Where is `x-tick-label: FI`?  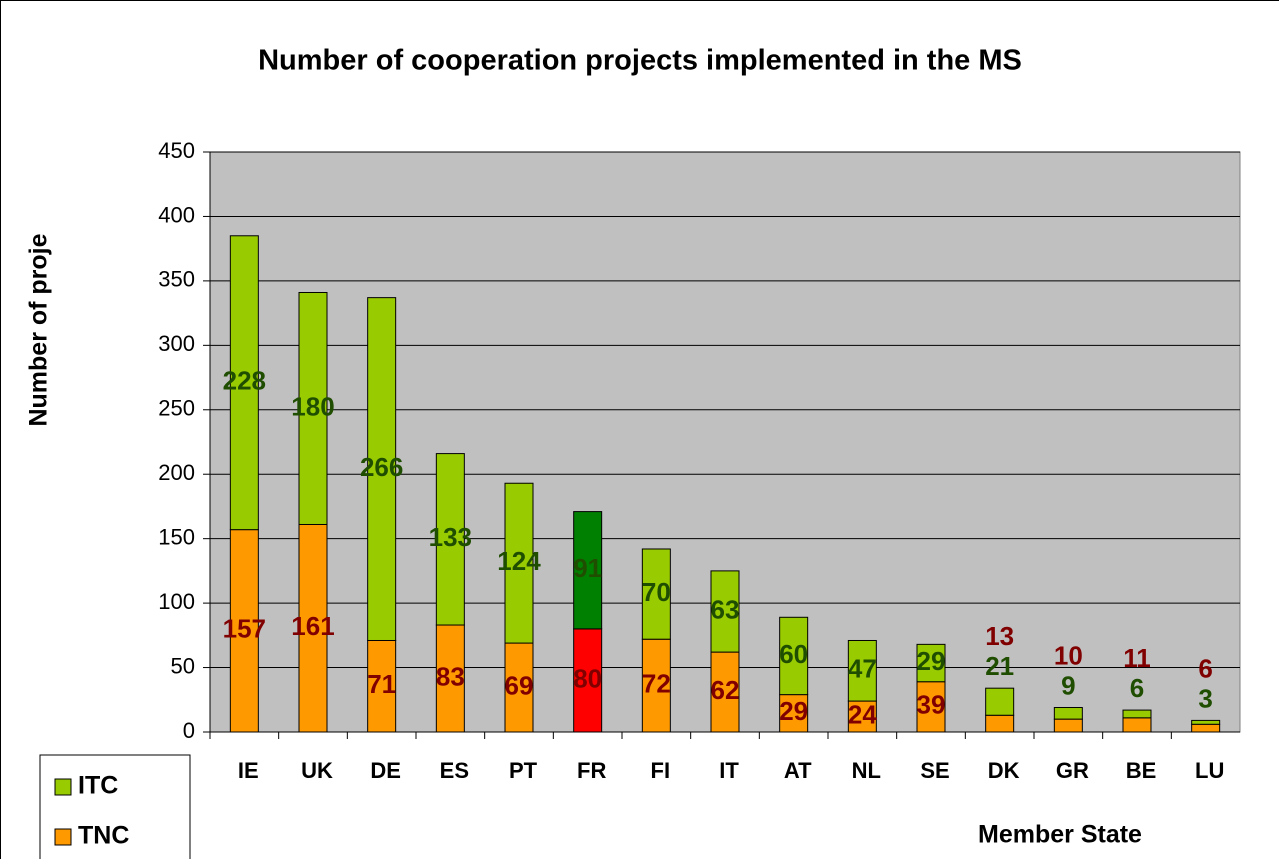 x-tick-label: FI is located at coordinates (661, 770).